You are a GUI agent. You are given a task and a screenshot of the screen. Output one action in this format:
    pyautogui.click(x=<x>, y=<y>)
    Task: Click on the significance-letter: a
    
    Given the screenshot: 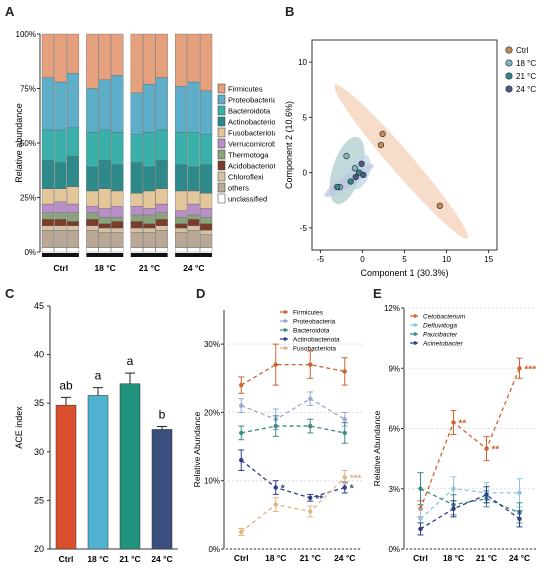 What is the action you would take?
    pyautogui.click(x=98, y=376)
    